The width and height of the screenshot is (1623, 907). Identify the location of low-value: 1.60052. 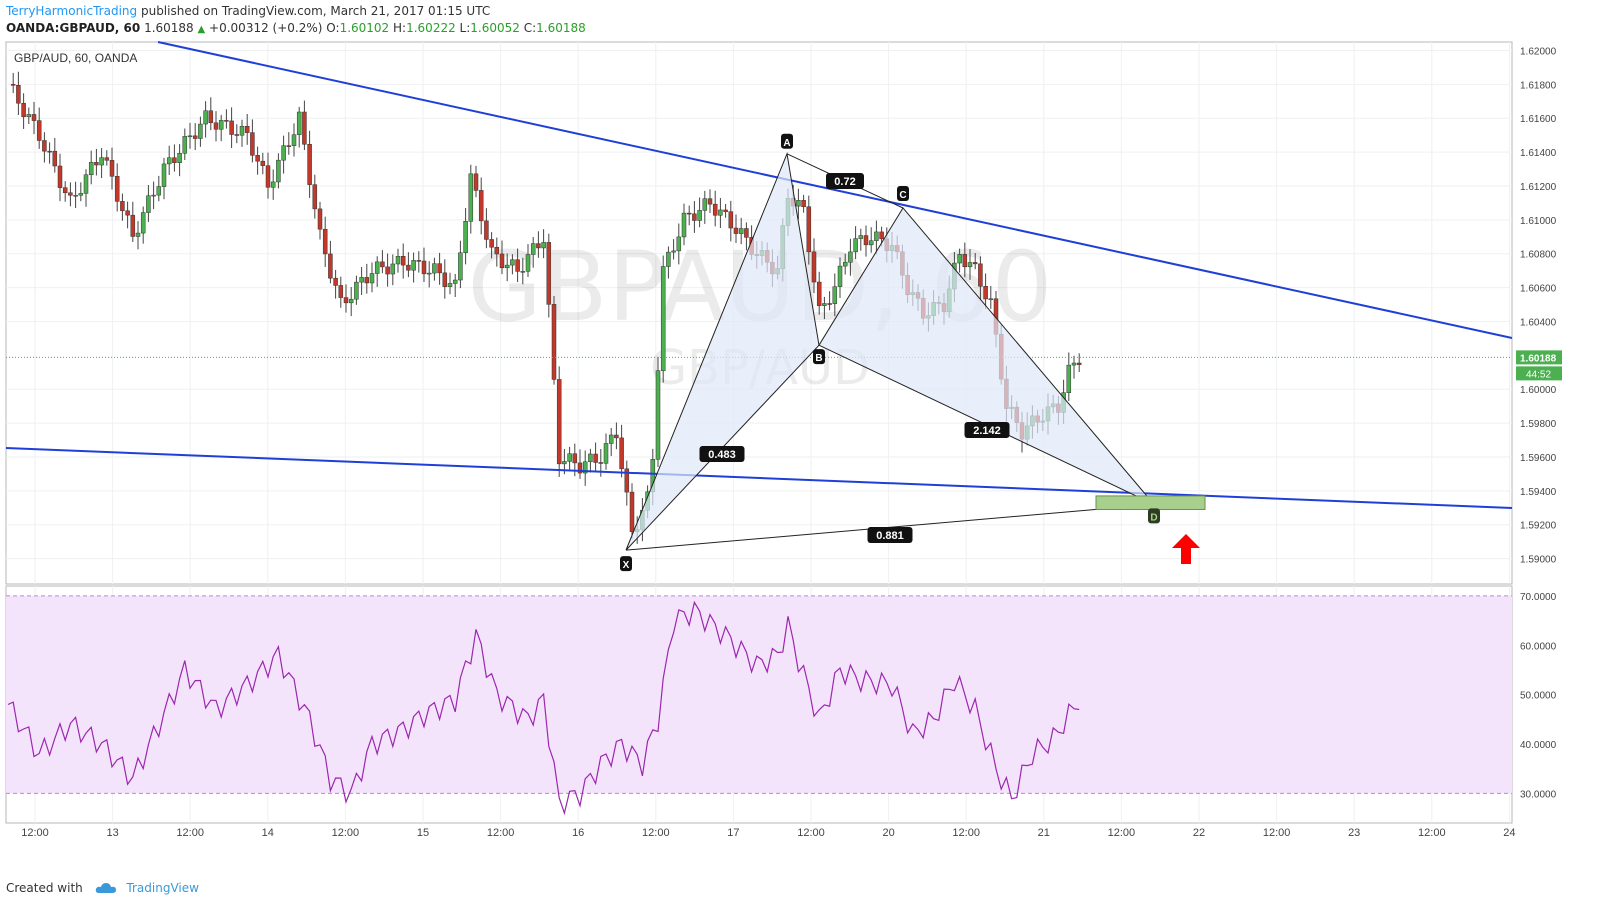
(495, 28).